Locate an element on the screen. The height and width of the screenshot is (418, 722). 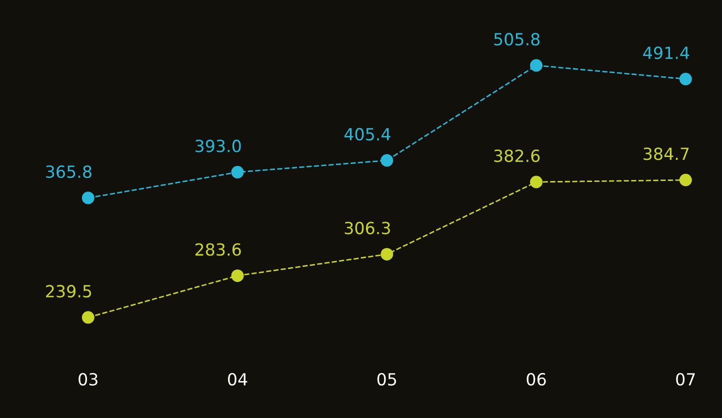
data-label: 239.5 is located at coordinates (69, 291).